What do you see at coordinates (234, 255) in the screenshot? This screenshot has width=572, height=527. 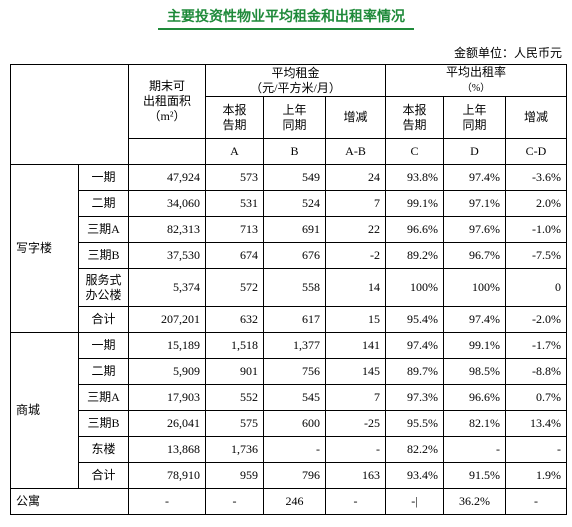 I see `value-cell: 674` at bounding box center [234, 255].